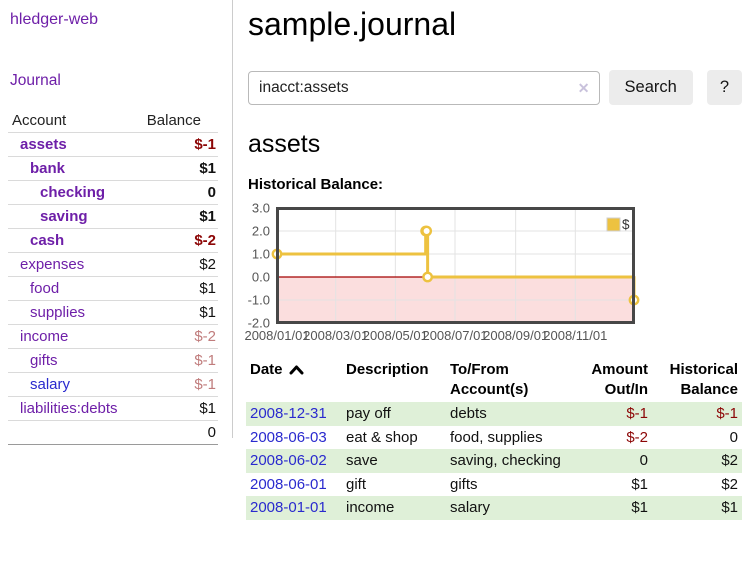  What do you see at coordinates (77, 145) in the screenshot?
I see `account-cell: assets` at bounding box center [77, 145].